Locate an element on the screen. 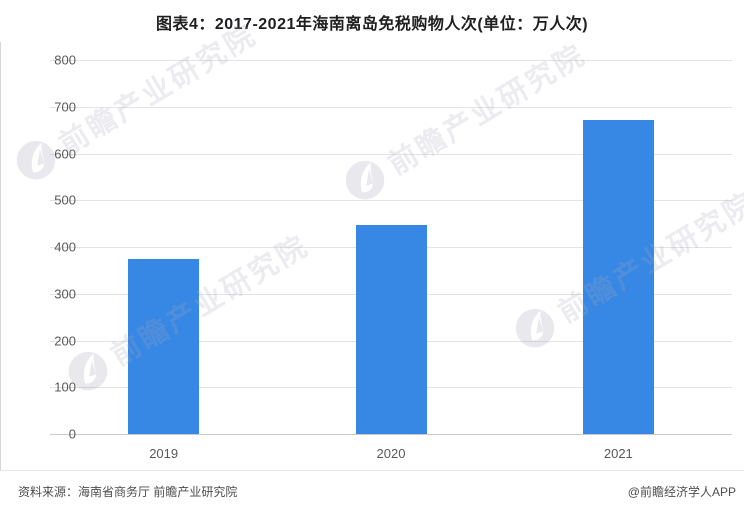 The height and width of the screenshot is (510, 744). left-edge-line is located at coordinates (0, 256).